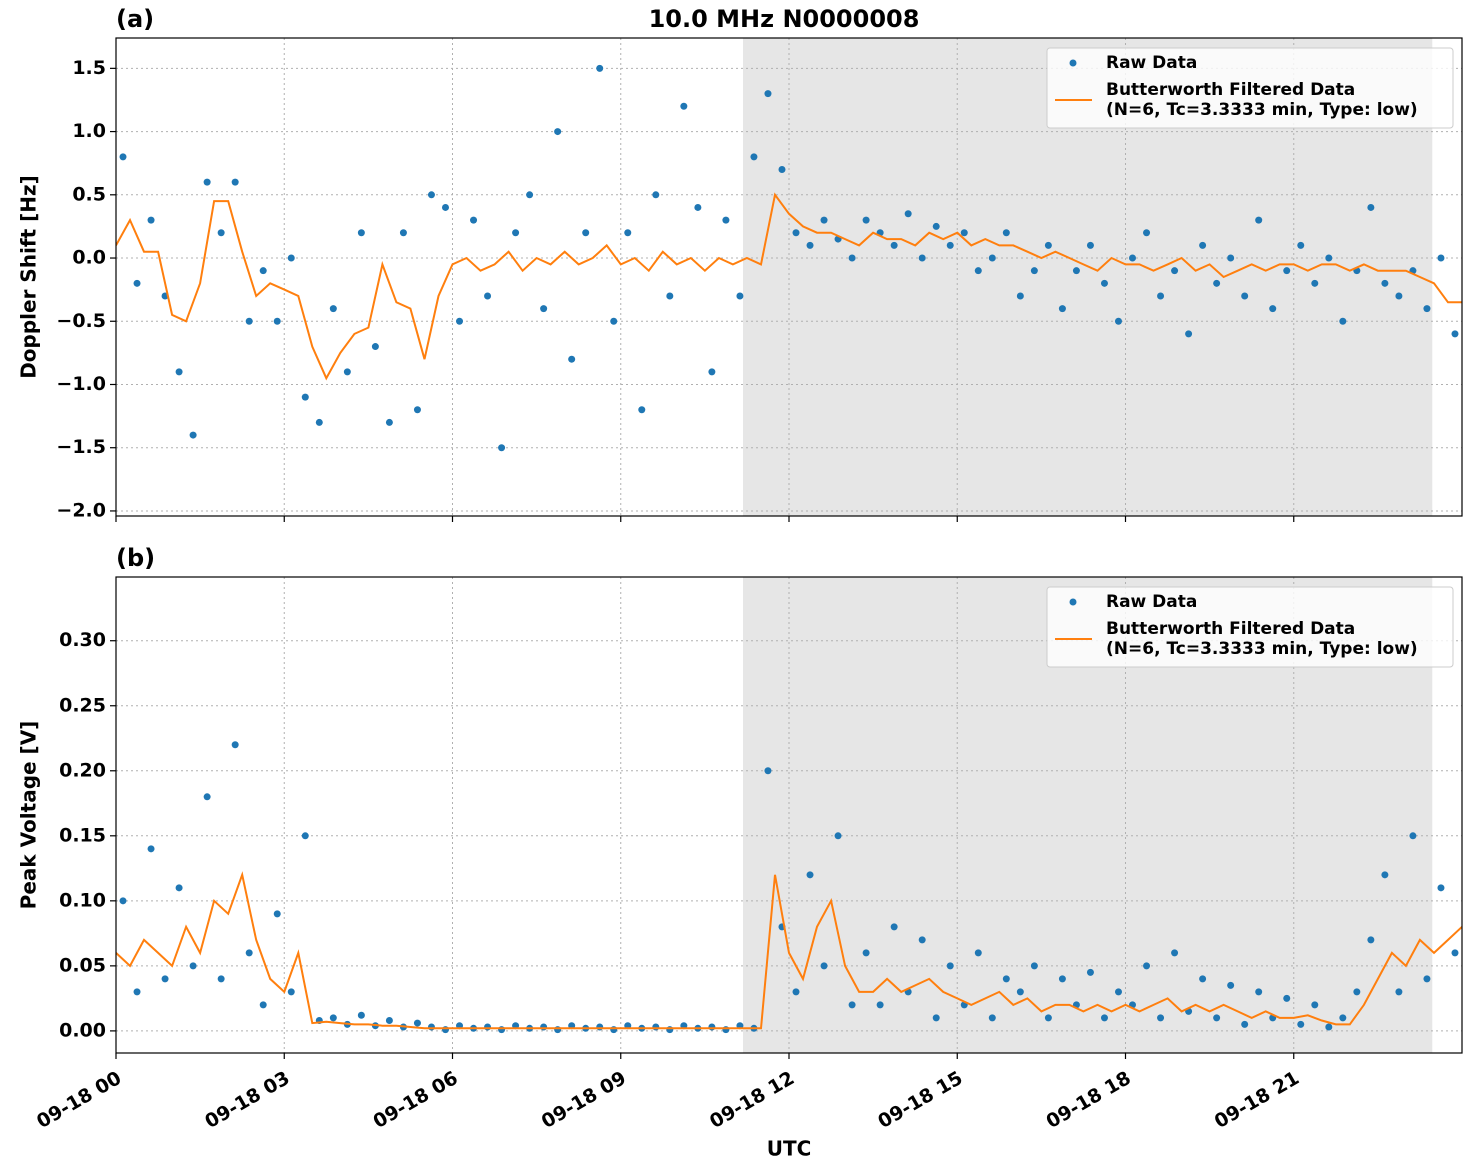  I want to click on legend-label: Raw Data, so click(1151, 602).